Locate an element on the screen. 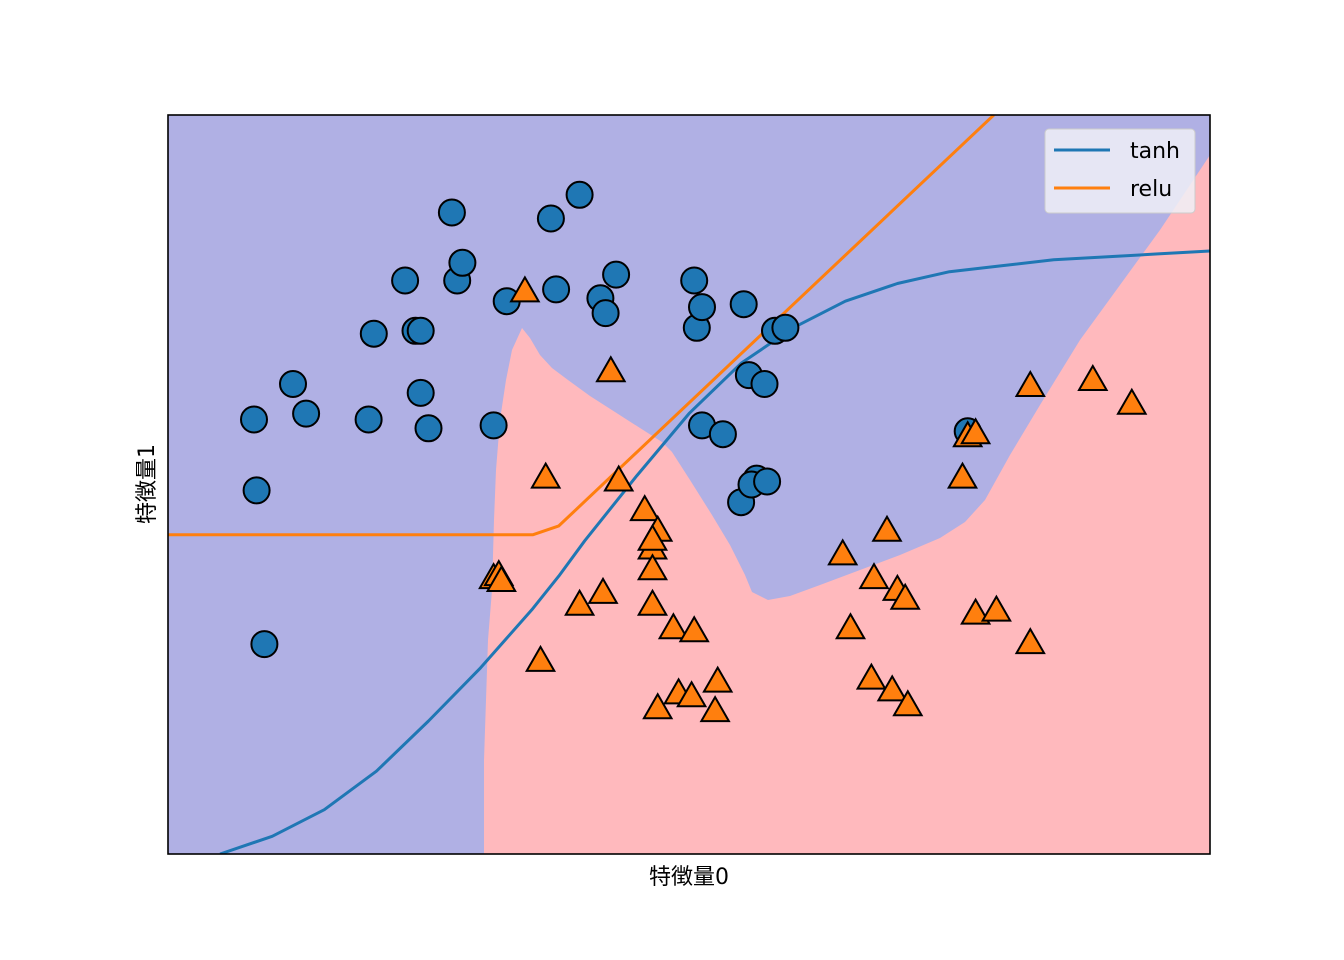  legend-label-tanh: tanh is located at coordinates (1155, 151).